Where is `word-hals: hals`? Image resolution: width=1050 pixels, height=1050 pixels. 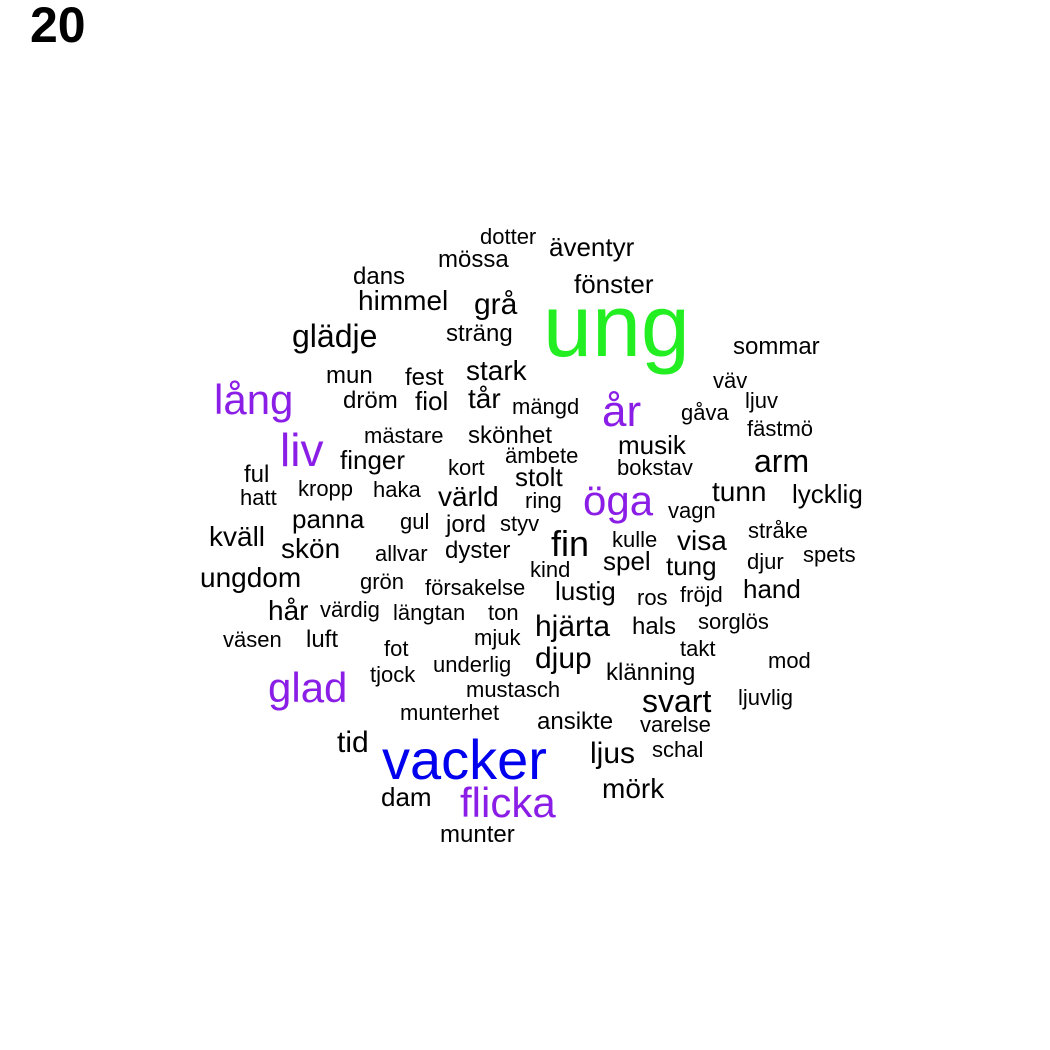
word-hals: hals is located at coordinates (654, 626).